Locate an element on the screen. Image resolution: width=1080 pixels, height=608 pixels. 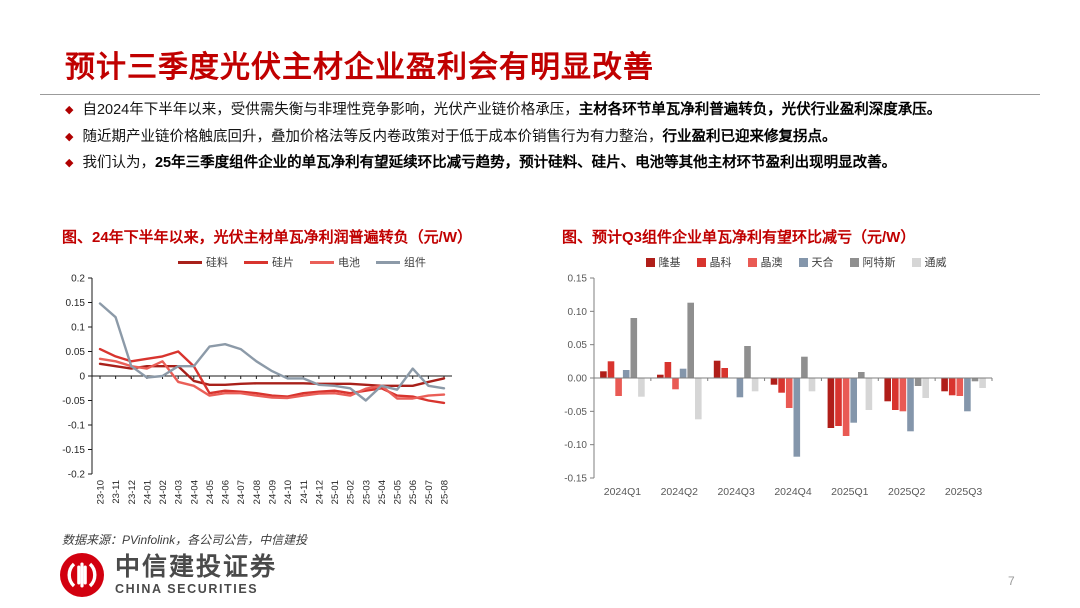
svg-text: 24-10 is located at coordinates (288, 492).